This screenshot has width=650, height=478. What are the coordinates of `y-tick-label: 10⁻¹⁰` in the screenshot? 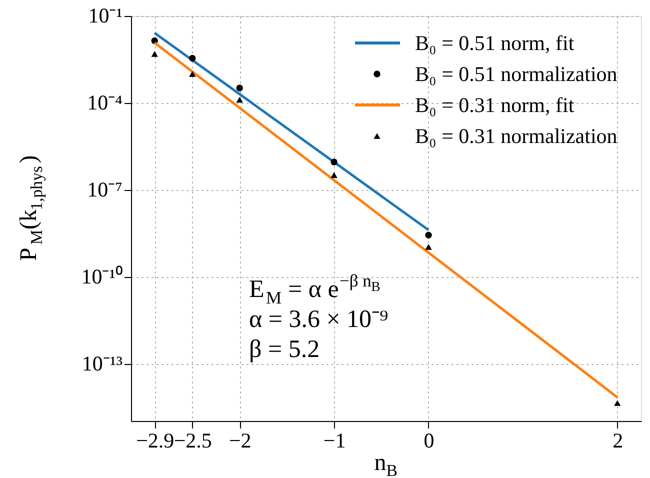 It's located at (101, 276).